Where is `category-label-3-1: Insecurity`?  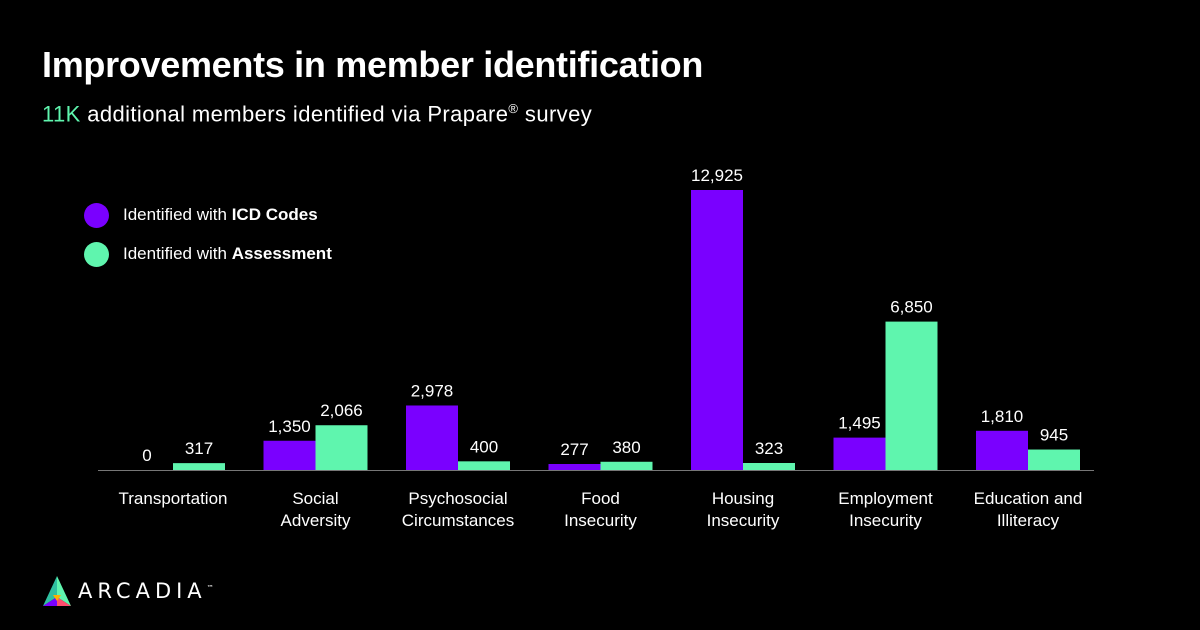
category-label-3-1: Insecurity is located at coordinates (600, 520).